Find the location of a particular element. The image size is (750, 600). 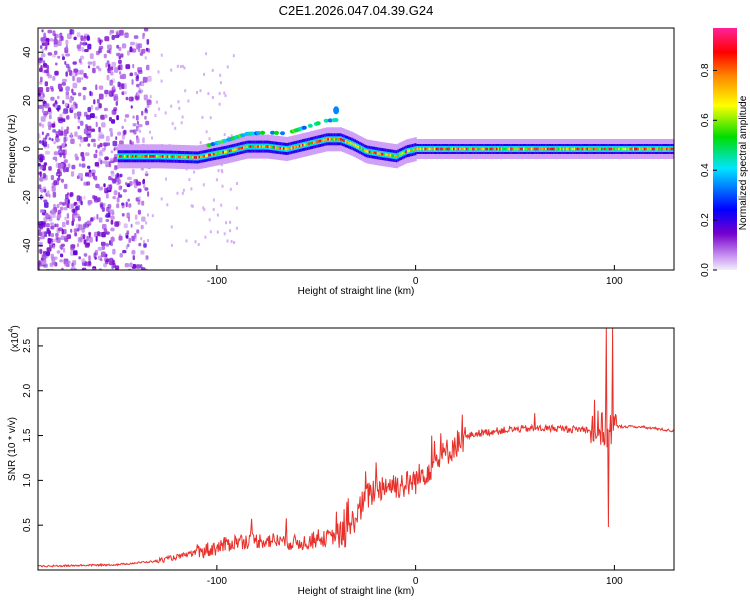

colorbar is located at coordinates (725, 149).